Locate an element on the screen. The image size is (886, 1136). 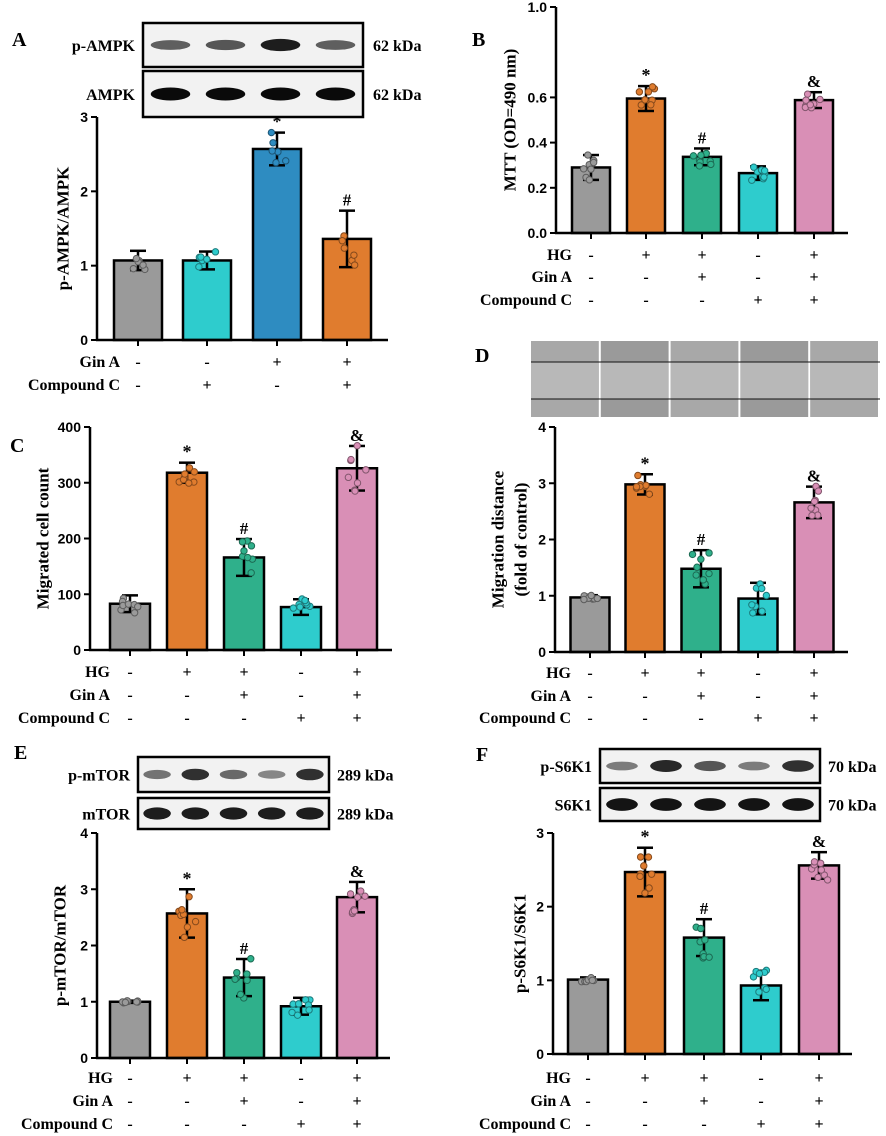
blot-kda-label: 62 kDa is located at coordinates (397, 95).